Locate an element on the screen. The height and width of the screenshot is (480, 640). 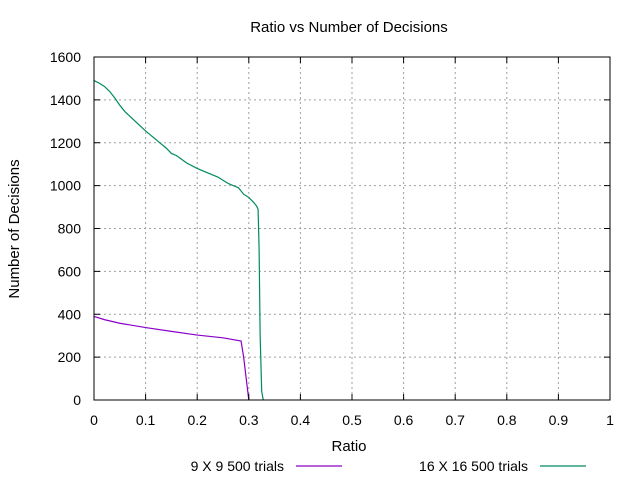
legend-label-series-1: 9 X 9 500 trials is located at coordinates (237, 466).